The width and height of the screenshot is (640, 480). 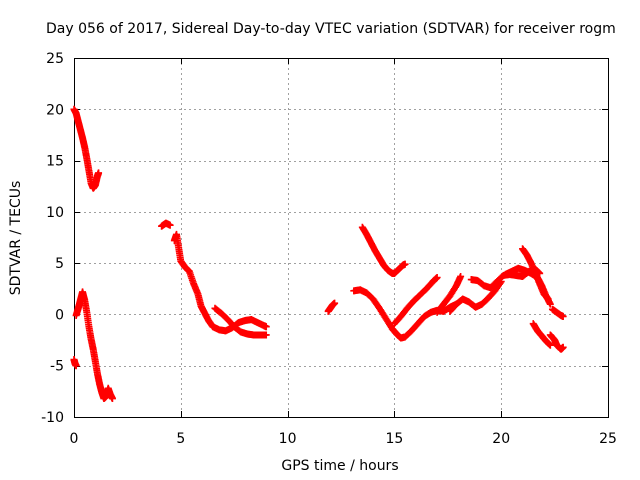 What do you see at coordinates (55, 162) in the screenshot?
I see `y-tick-label: 15` at bounding box center [55, 162].